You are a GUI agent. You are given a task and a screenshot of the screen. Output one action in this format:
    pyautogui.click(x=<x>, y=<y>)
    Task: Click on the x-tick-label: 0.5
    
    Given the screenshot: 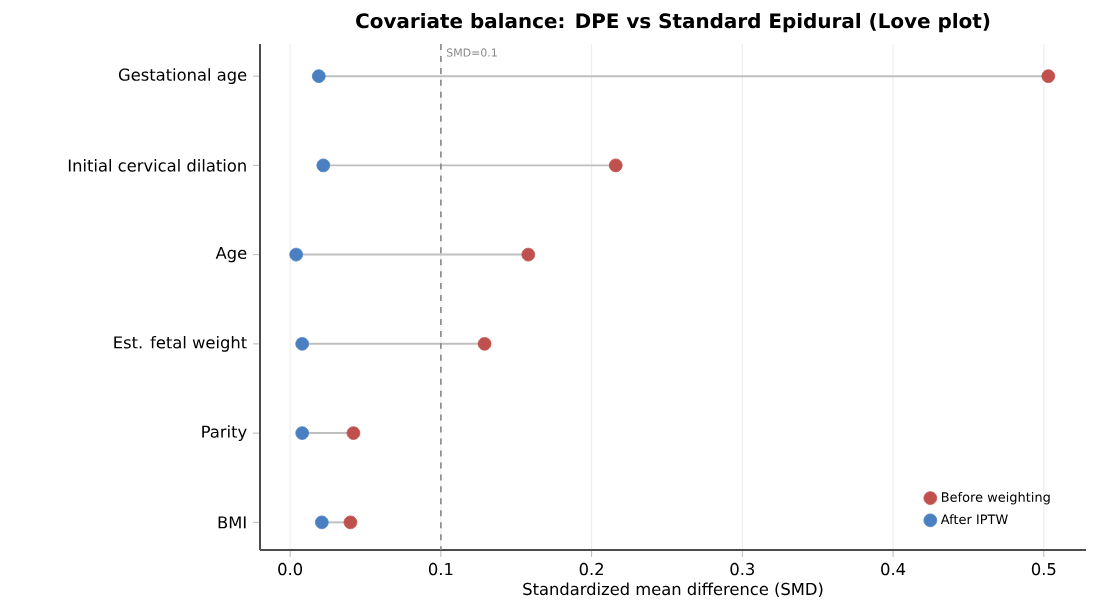 What is the action you would take?
    pyautogui.click(x=1043, y=569)
    